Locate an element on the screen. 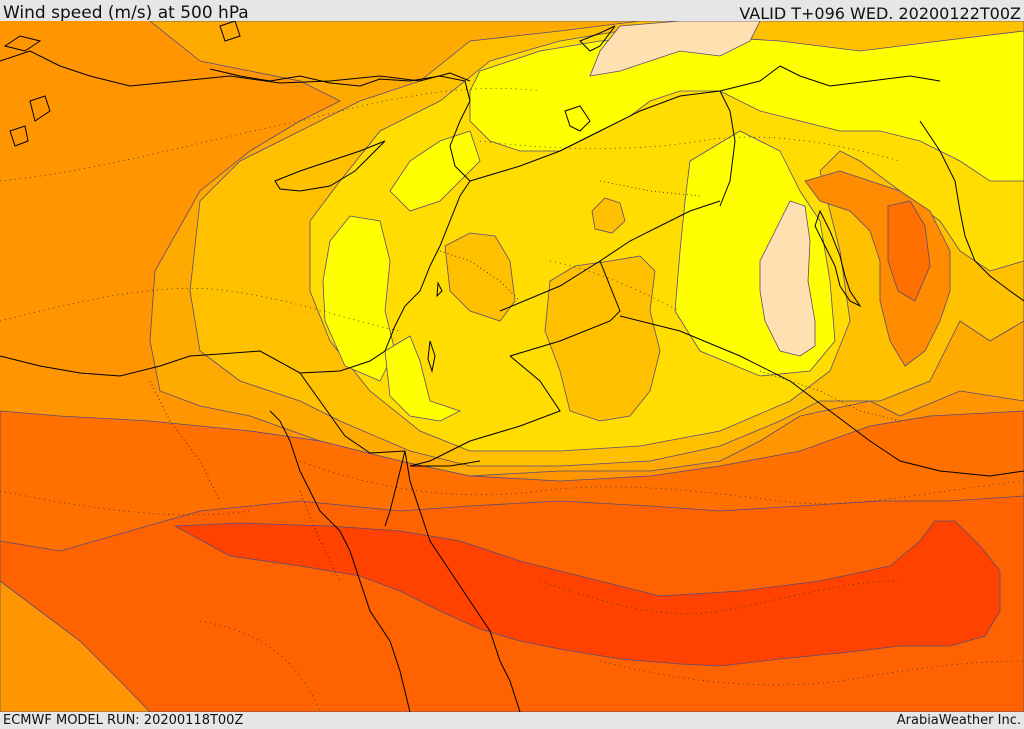 The height and width of the screenshot is (729, 1024). field-band-yellow-north is located at coordinates (435, 171).